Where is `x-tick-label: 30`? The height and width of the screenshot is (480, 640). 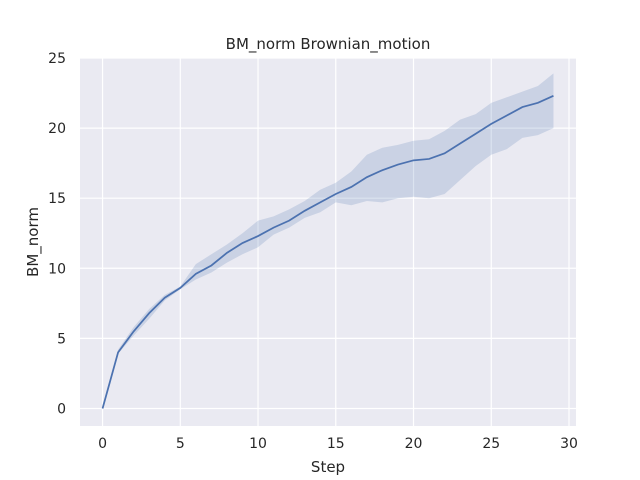
x-tick-label: 30 is located at coordinates (569, 444).